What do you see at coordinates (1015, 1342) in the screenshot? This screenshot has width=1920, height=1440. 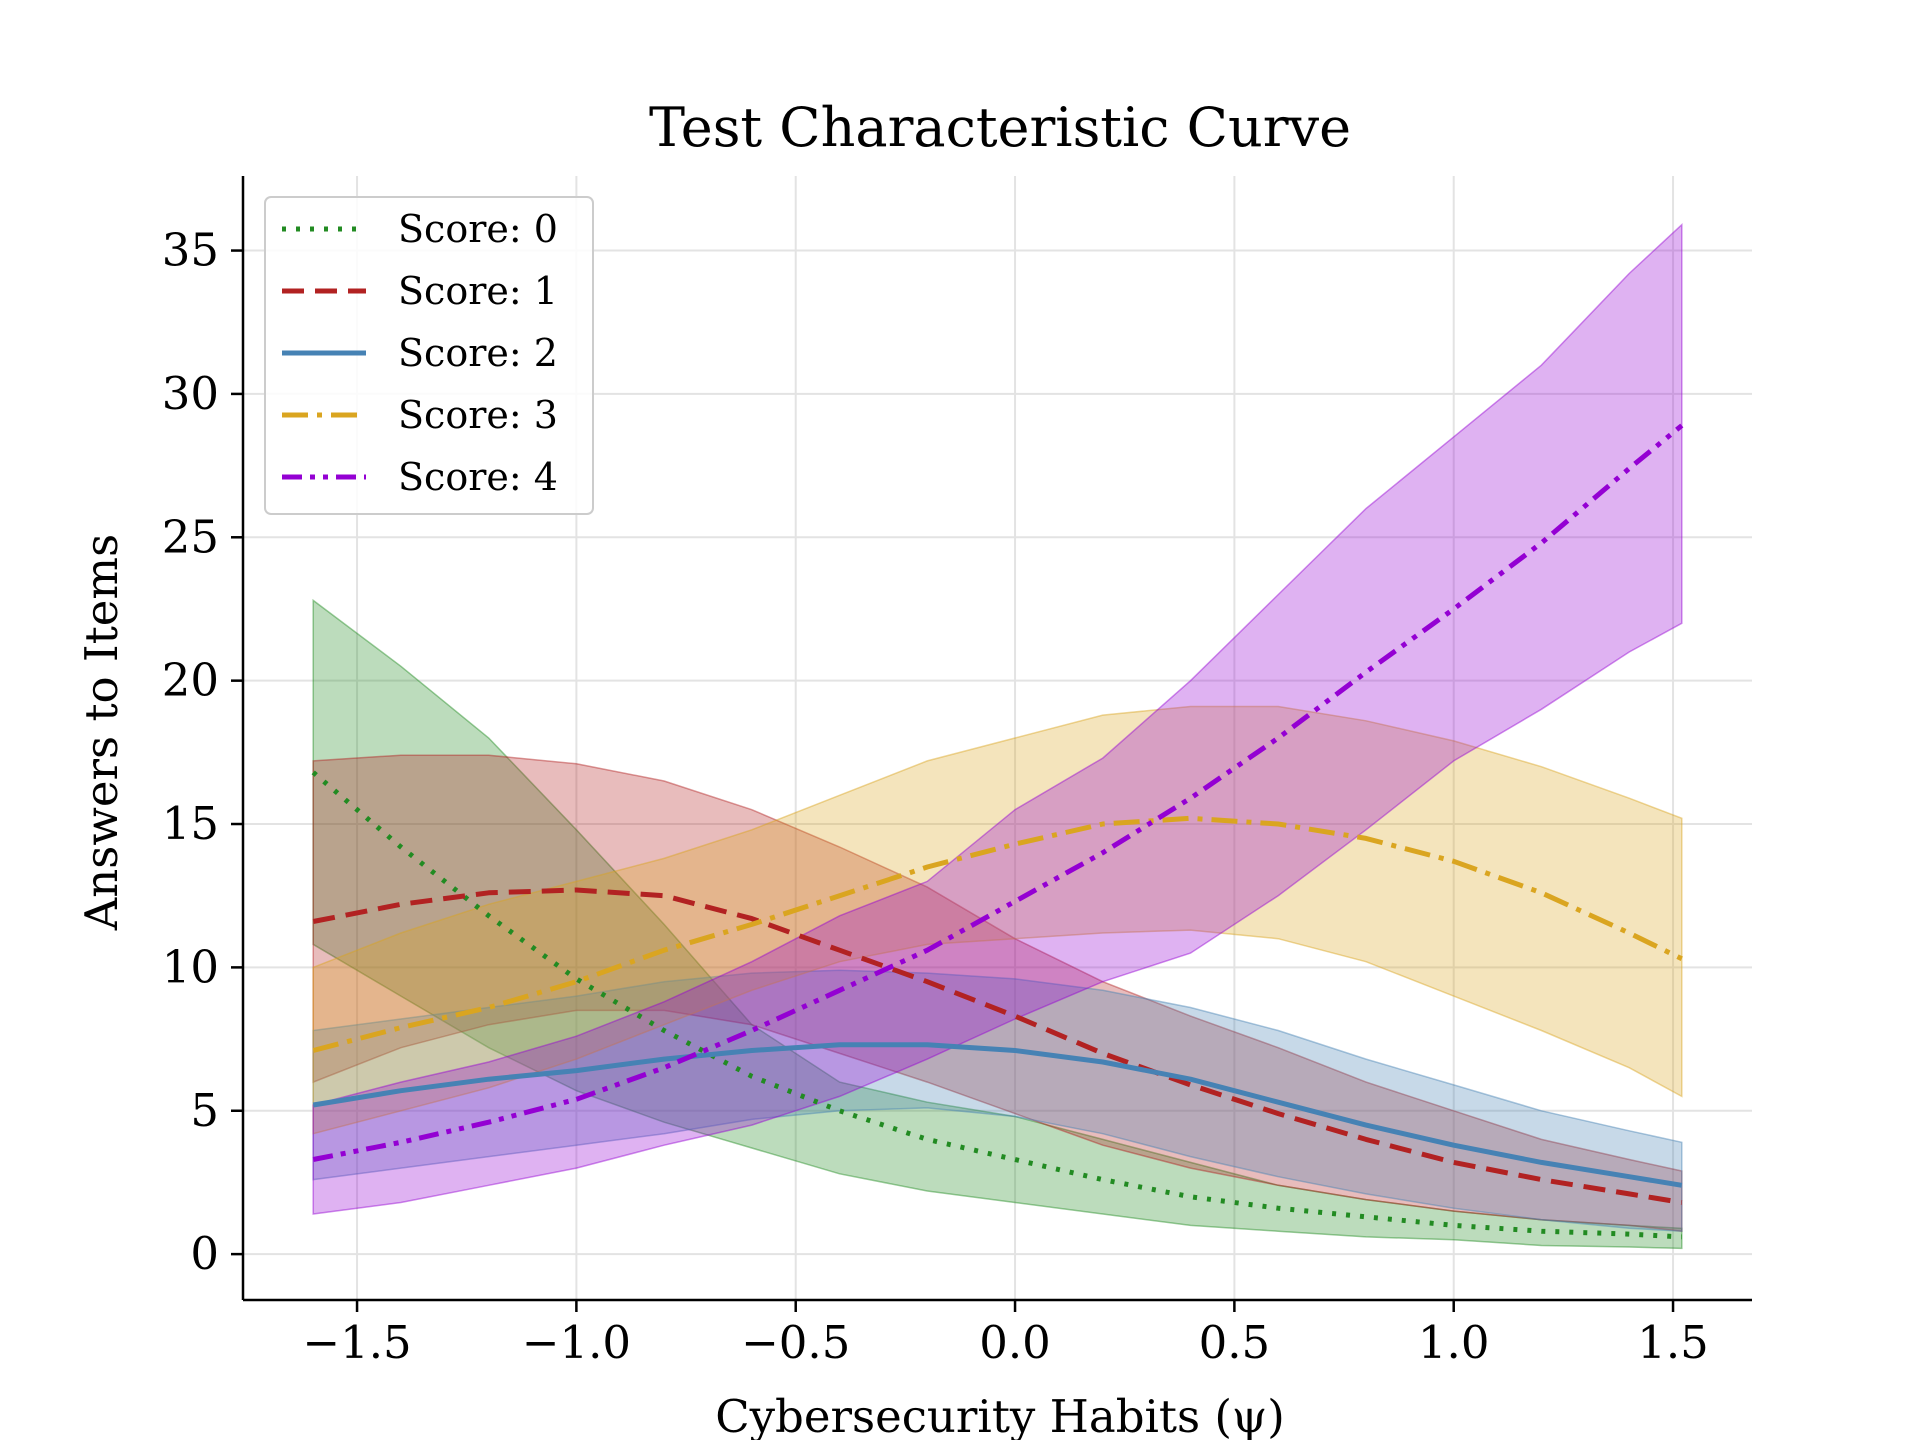 I see `x-tick-label-3: 0.0` at bounding box center [1015, 1342].